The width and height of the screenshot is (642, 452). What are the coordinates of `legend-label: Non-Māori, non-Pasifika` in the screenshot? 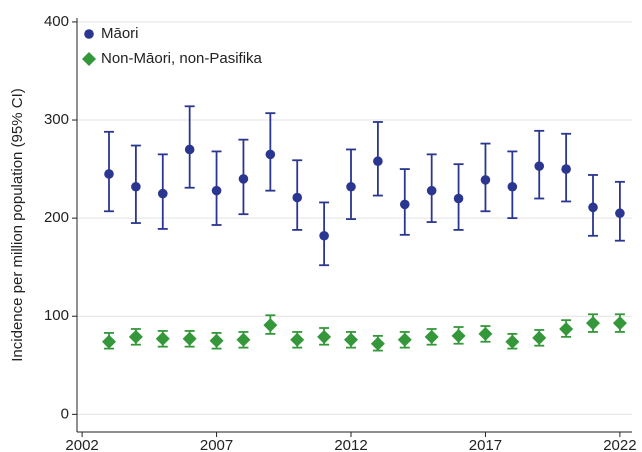 It's located at (182, 58).